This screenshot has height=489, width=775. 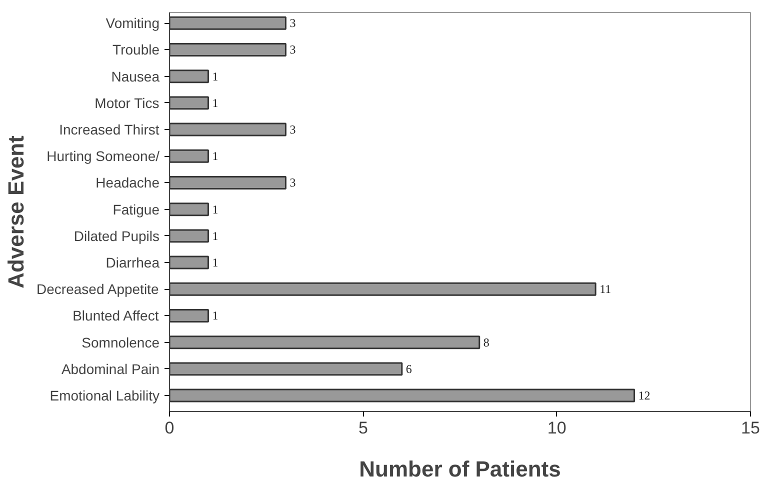 I want to click on y-tick-label: Hurting Someone/, so click(x=103, y=156).